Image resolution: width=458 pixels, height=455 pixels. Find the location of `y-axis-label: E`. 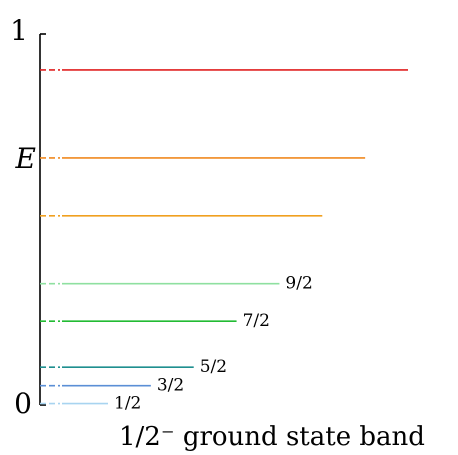

y-axis-label: E is located at coordinates (25, 158).